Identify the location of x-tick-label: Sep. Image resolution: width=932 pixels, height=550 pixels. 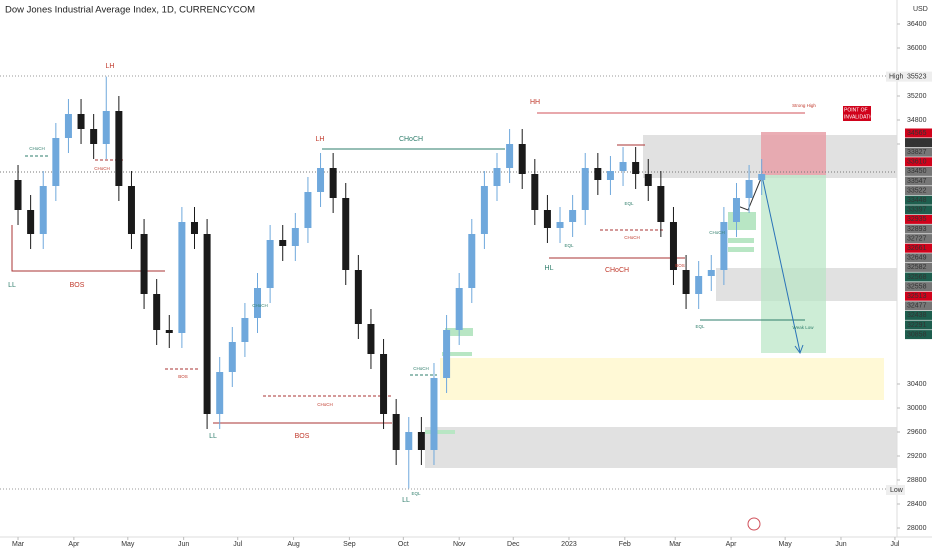
(349, 544).